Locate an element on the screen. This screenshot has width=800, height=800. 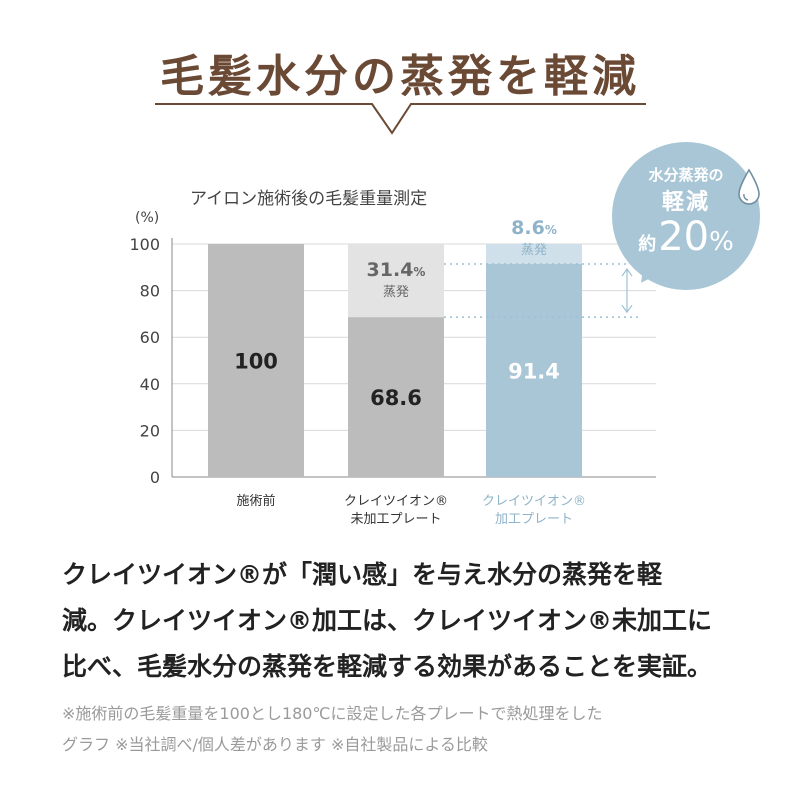
y-axis-unit: (%) is located at coordinates (147, 218).